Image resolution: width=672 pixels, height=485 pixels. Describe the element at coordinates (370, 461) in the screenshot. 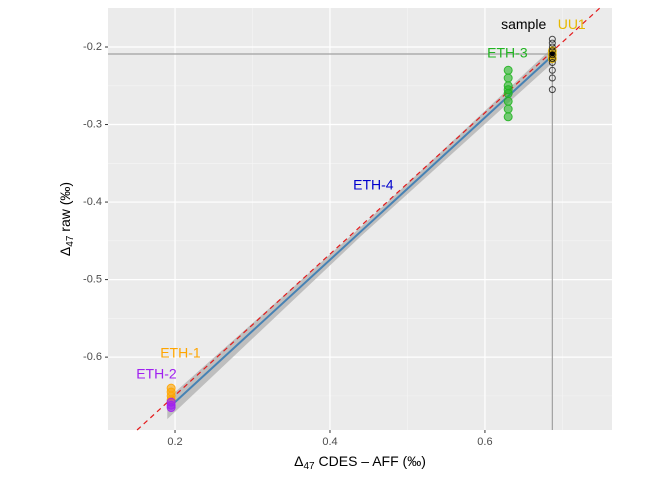

I see `x-title-post: CDES – AFF (‰)` at that location.